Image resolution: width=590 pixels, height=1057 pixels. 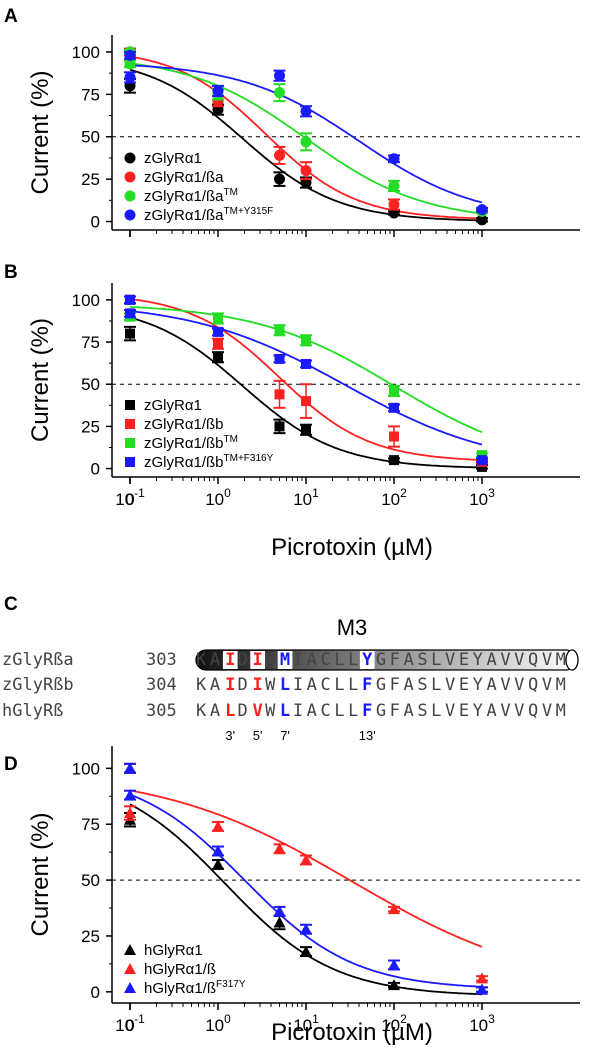 What do you see at coordinates (139, 1019) in the screenshot?
I see `x-tick-exponent: -1` at bounding box center [139, 1019].